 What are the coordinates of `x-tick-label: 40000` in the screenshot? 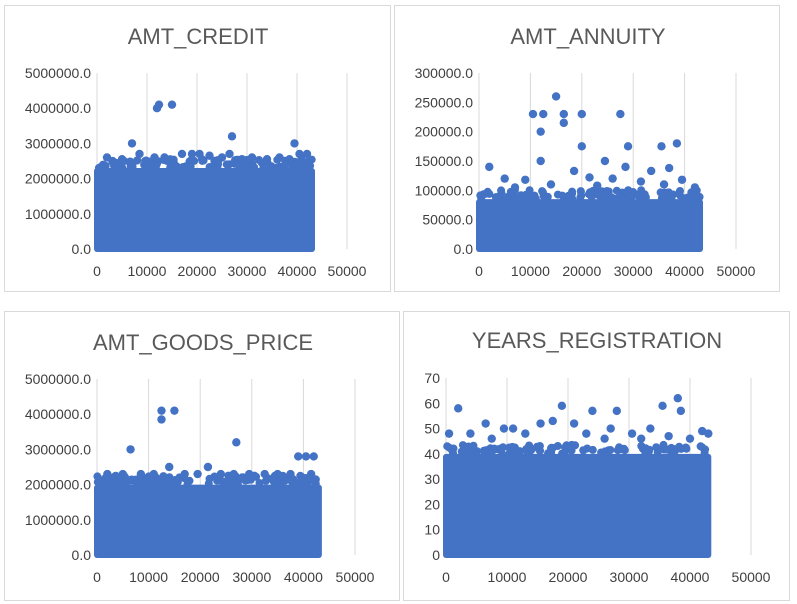 It's located at (303, 577).